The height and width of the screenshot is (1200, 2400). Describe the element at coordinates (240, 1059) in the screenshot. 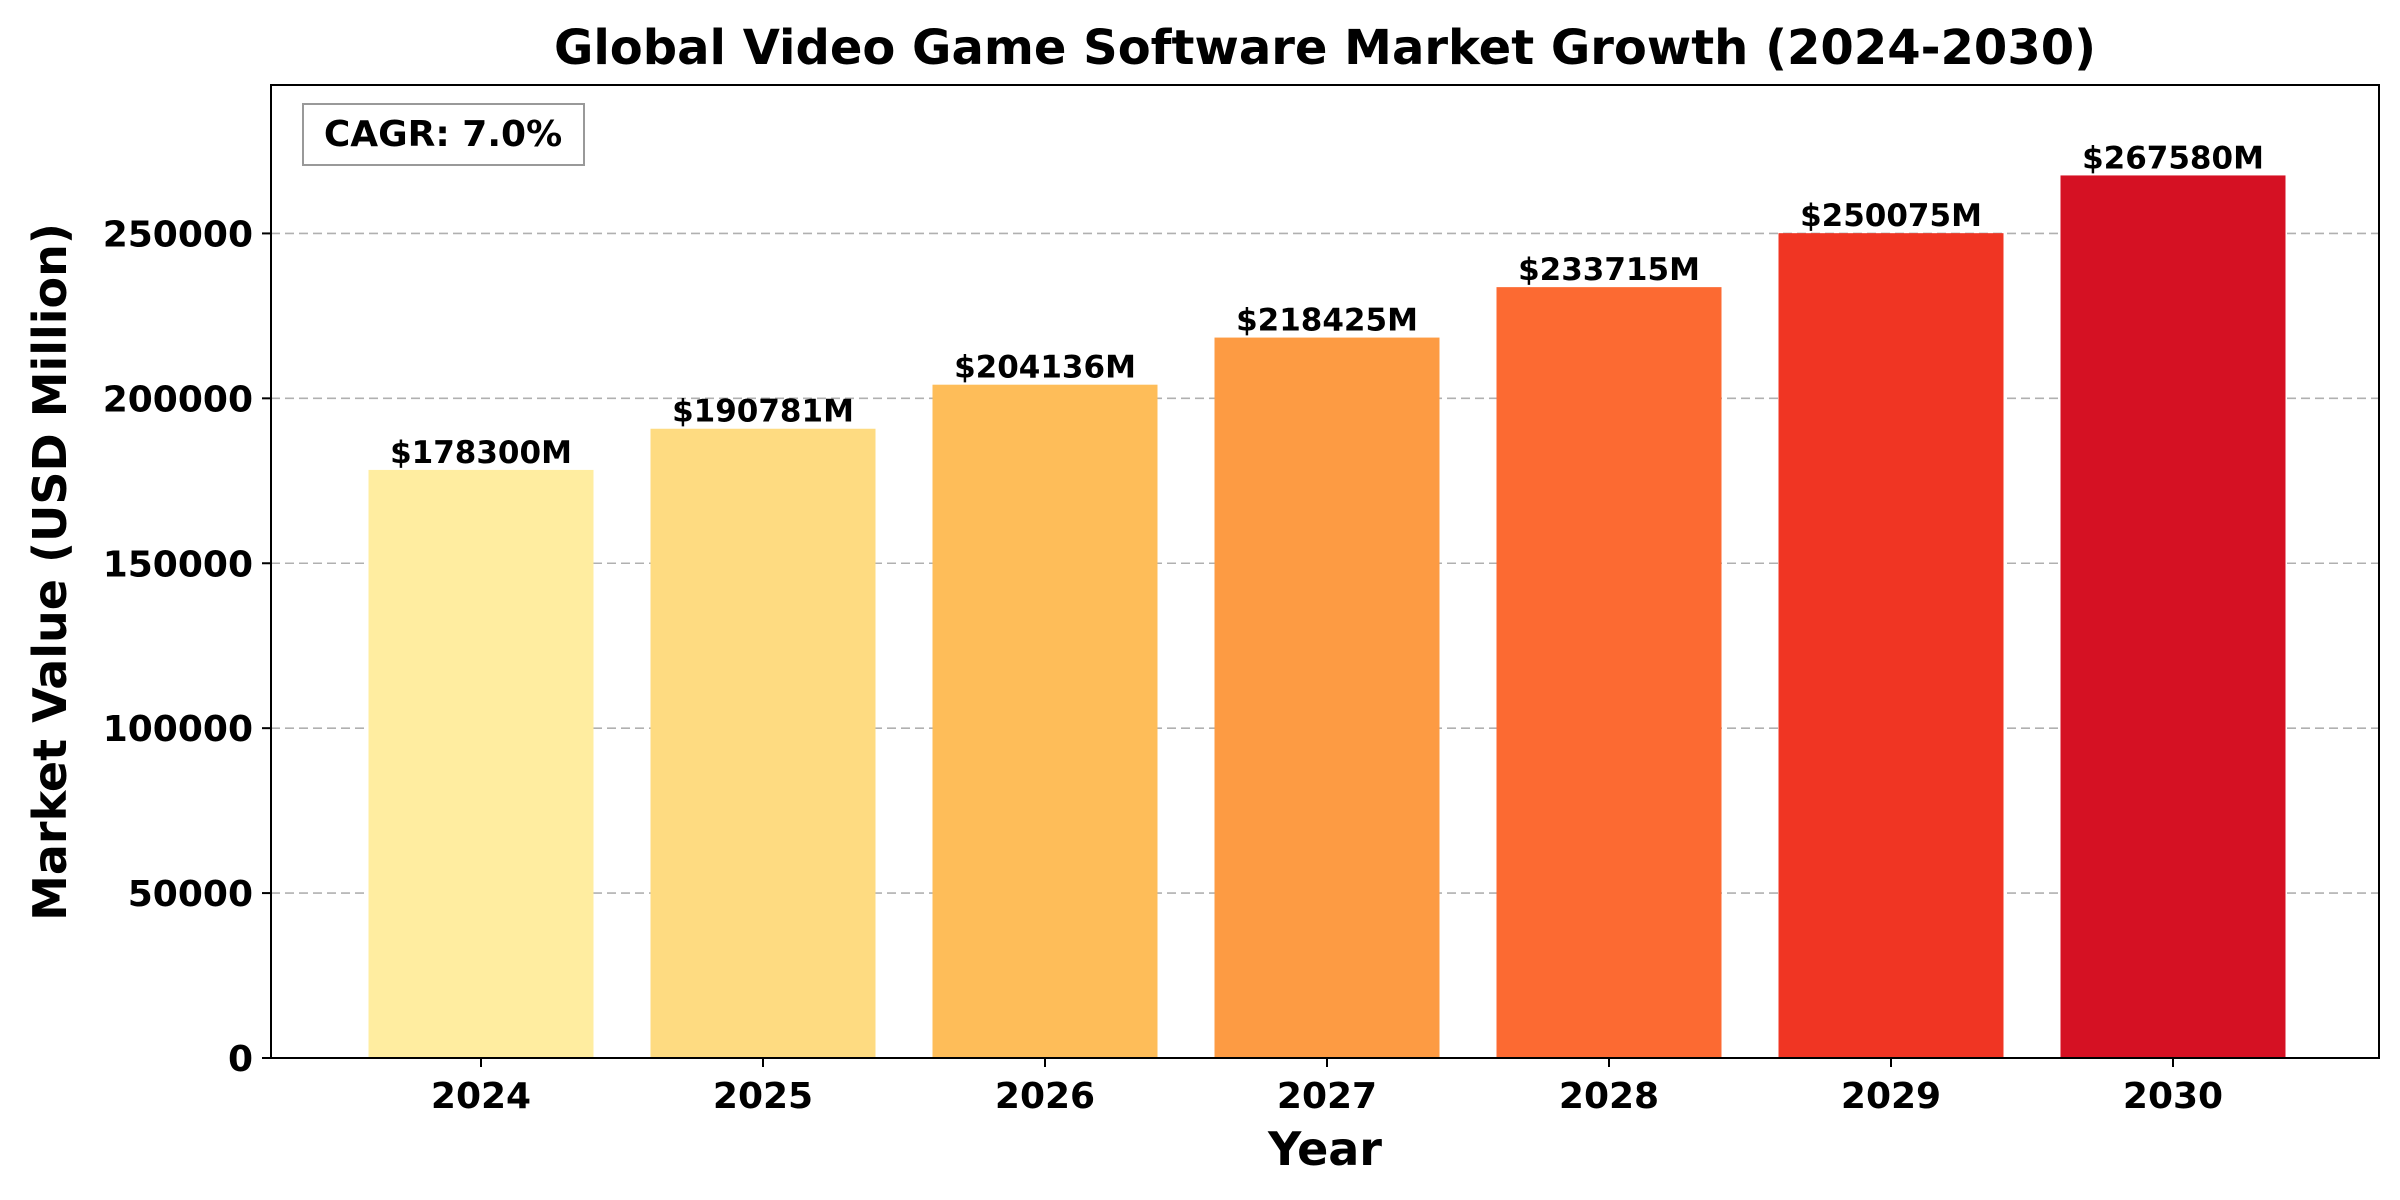

I see `y-tick-label: 0` at that location.